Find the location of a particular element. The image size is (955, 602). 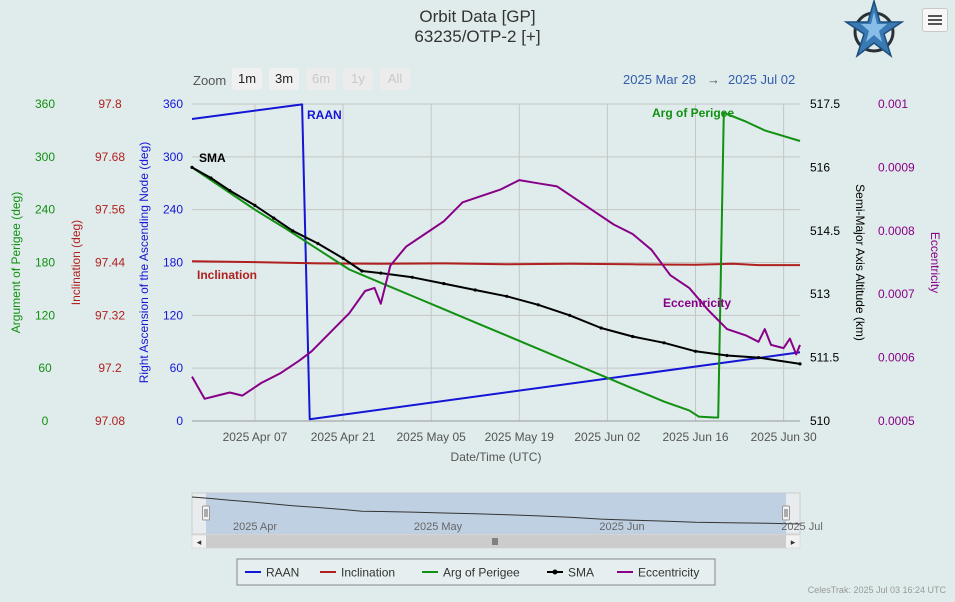

sma-tick-label: 510 is located at coordinates (820, 421).